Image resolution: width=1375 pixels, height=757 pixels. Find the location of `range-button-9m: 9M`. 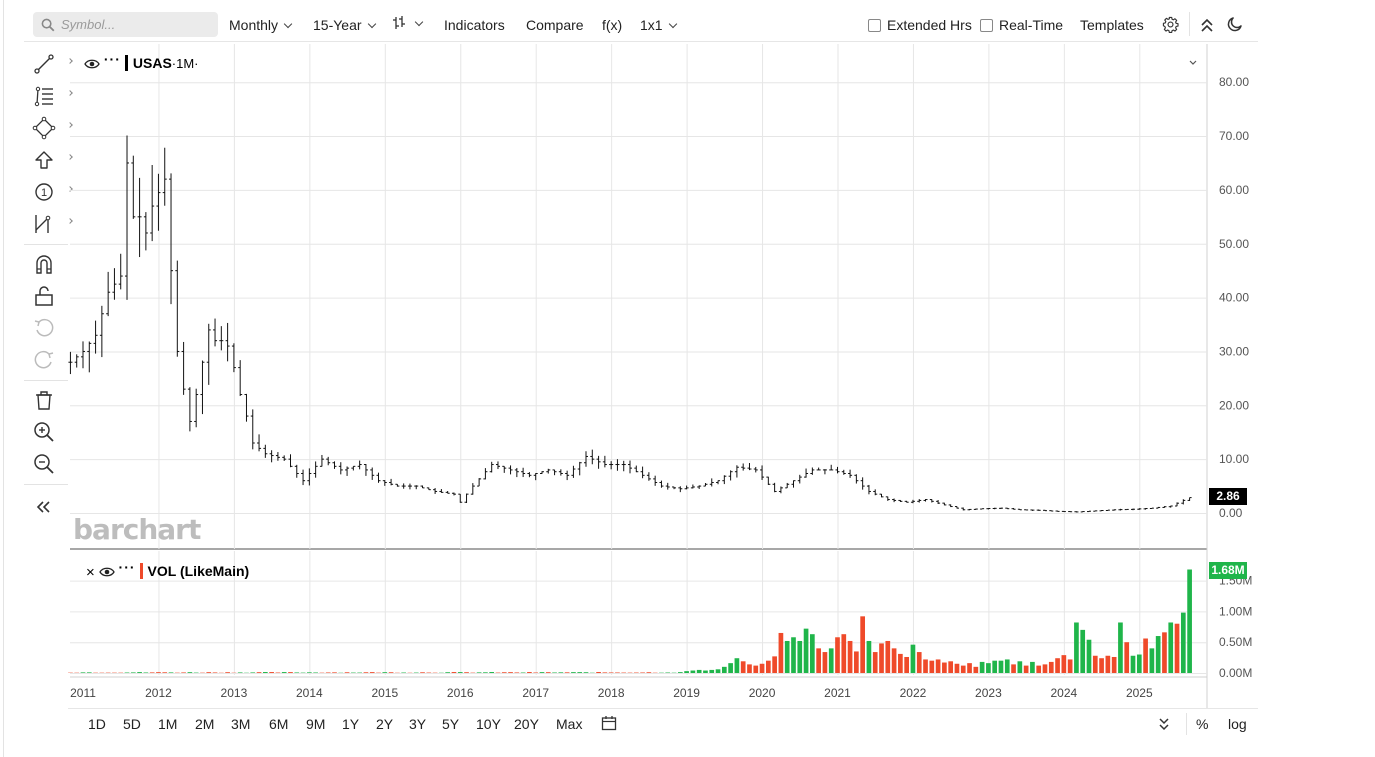

range-button-9m: 9M is located at coordinates (316, 724).